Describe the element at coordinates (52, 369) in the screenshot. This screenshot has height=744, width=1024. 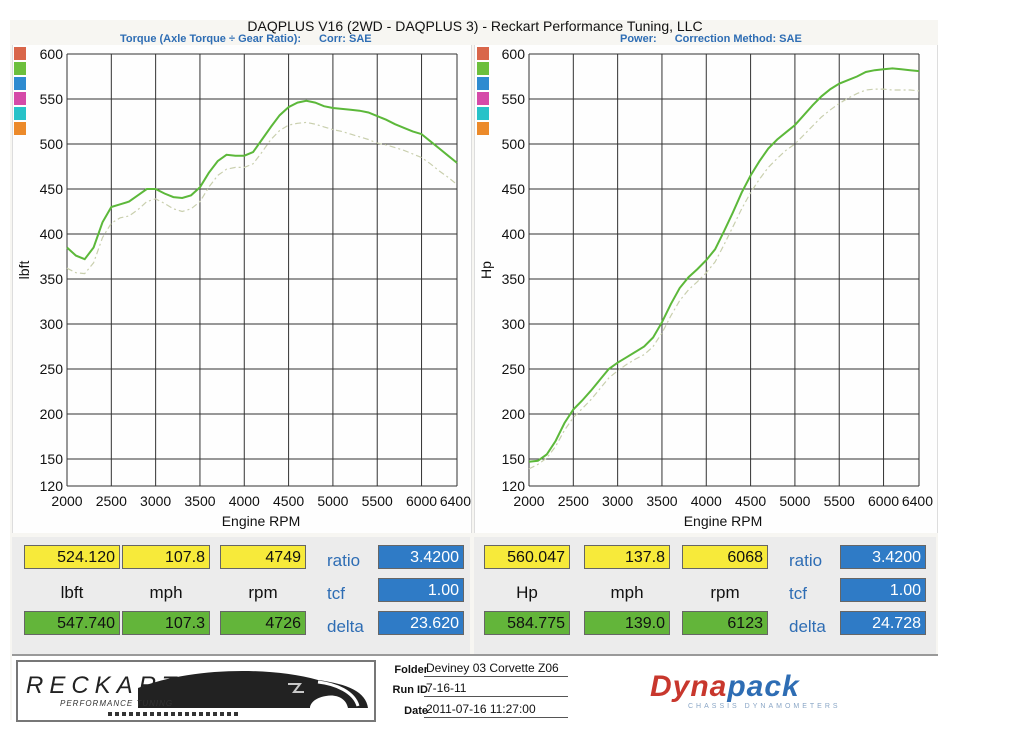
I see `torque-ytick-label: 250` at that location.